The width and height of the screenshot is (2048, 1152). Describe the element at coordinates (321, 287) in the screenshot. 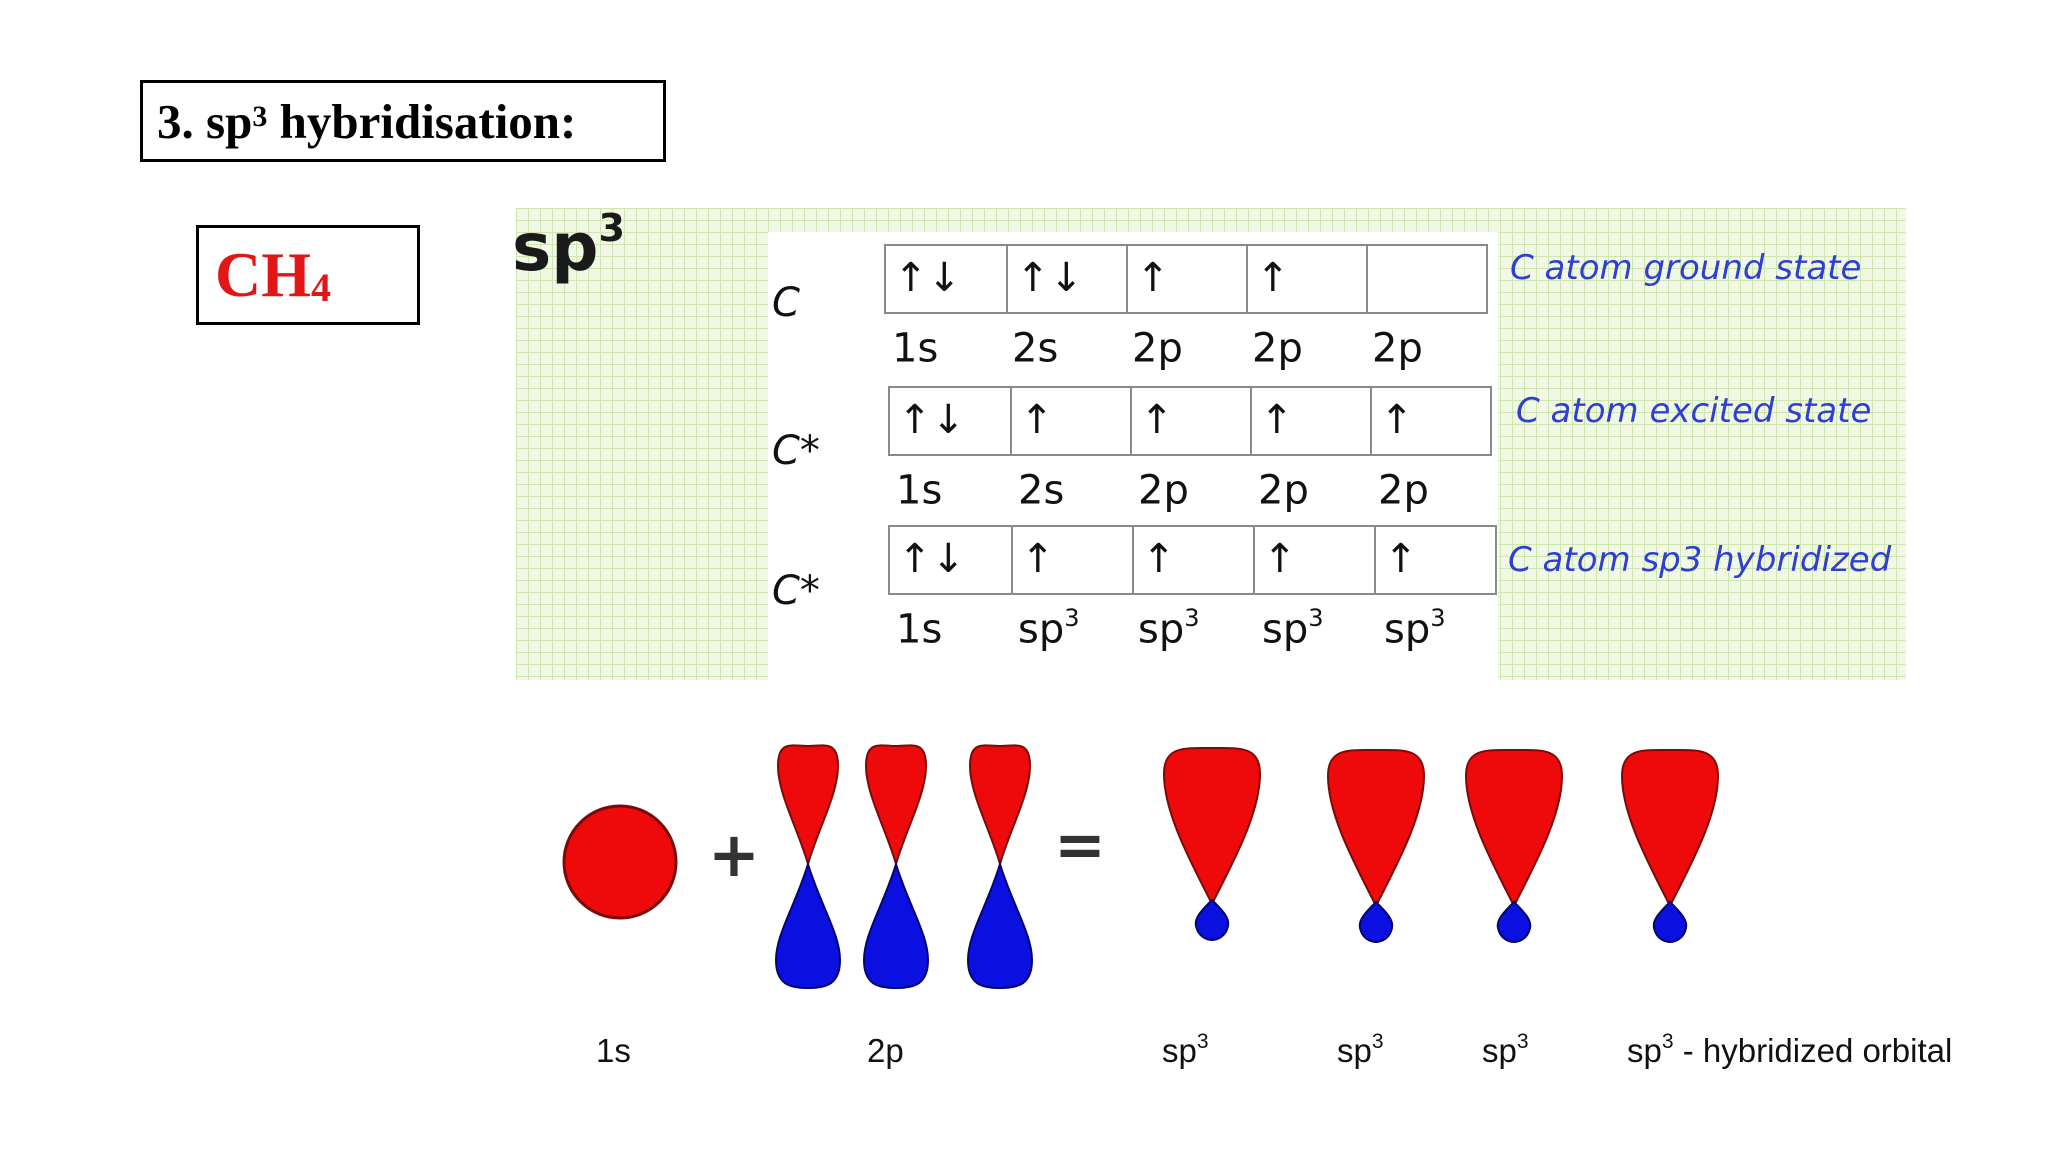

I see `formula-subscript: 4` at that location.